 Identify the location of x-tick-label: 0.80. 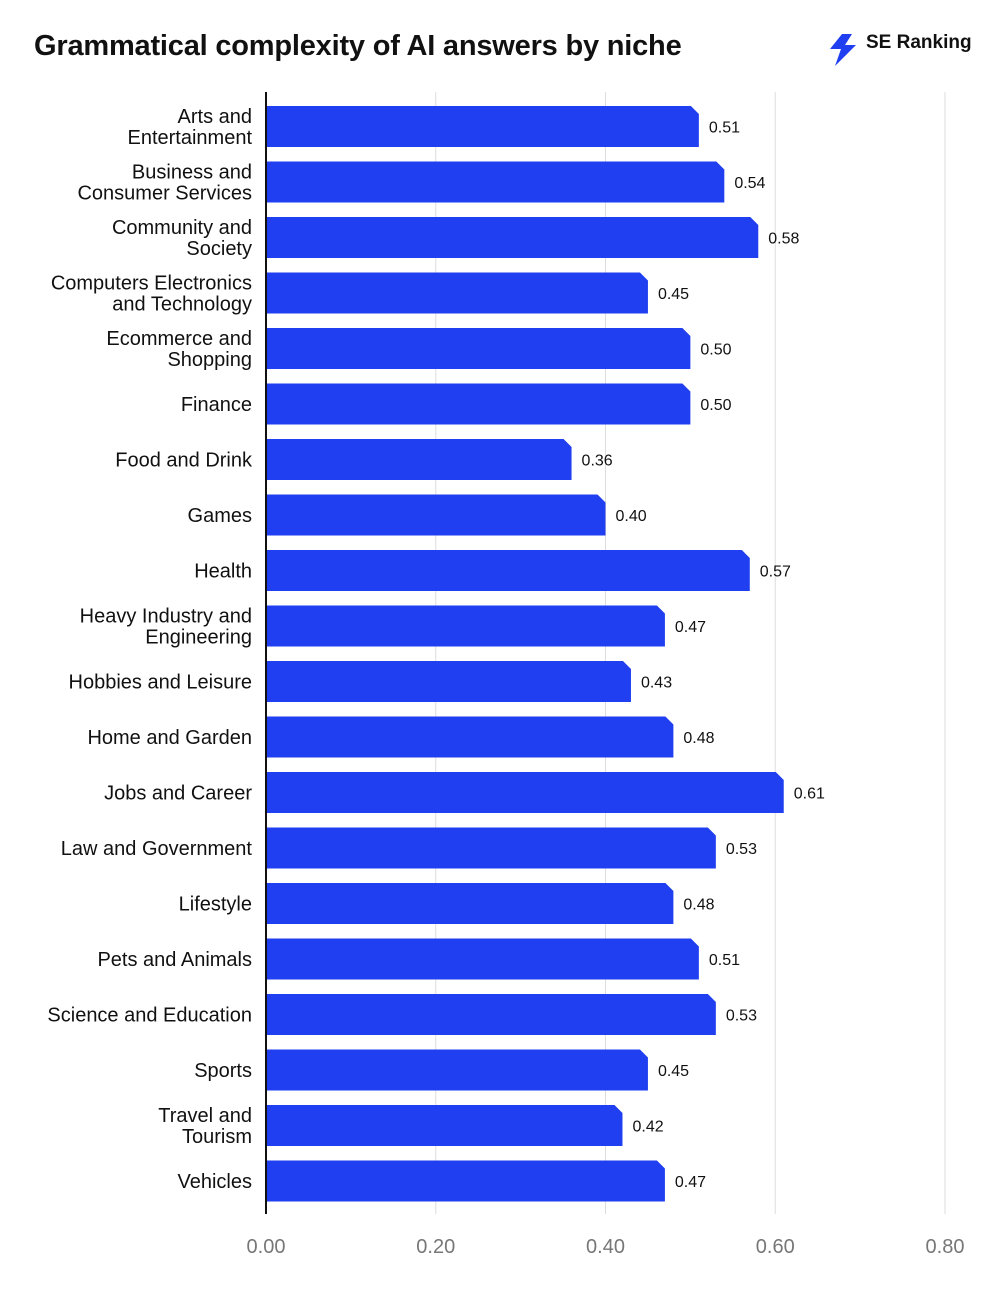
(945, 1247).